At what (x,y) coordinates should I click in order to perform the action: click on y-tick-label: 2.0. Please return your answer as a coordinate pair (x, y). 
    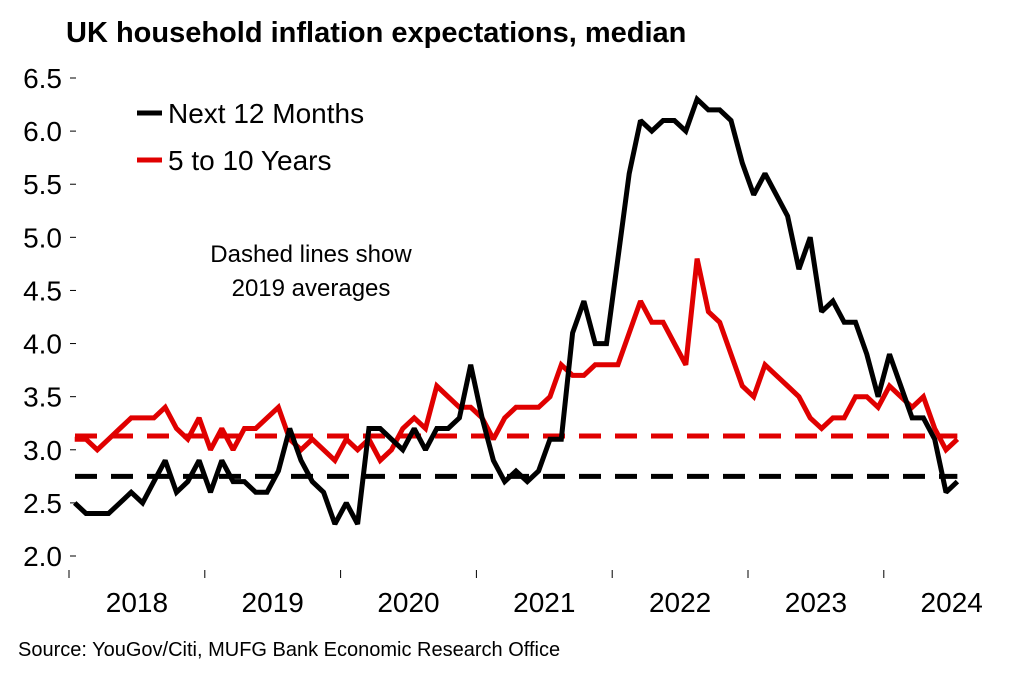
    Looking at the image, I should click on (42, 556).